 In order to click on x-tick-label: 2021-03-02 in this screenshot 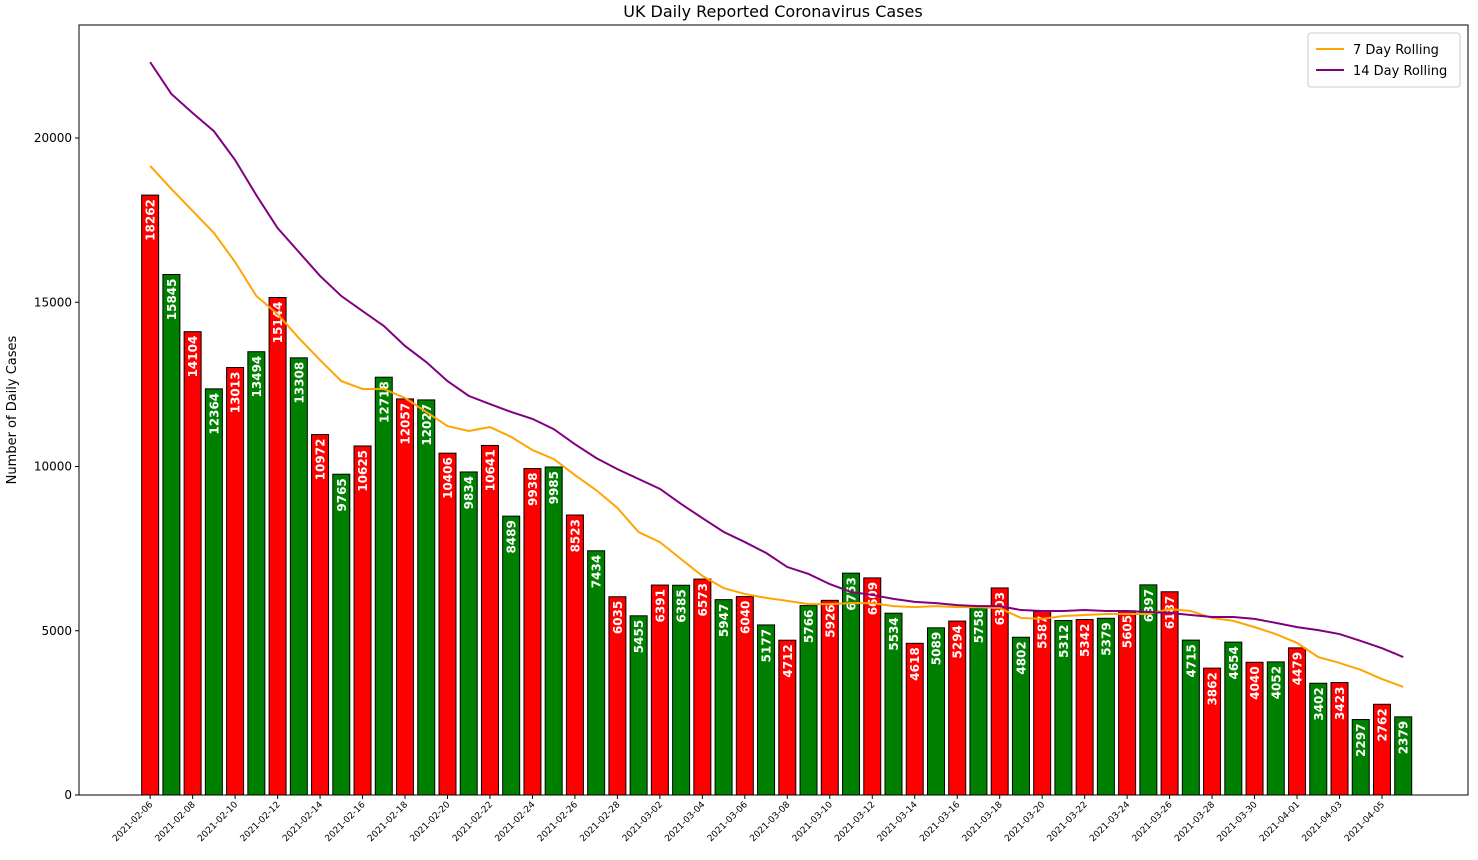, I will do `click(643, 822)`.